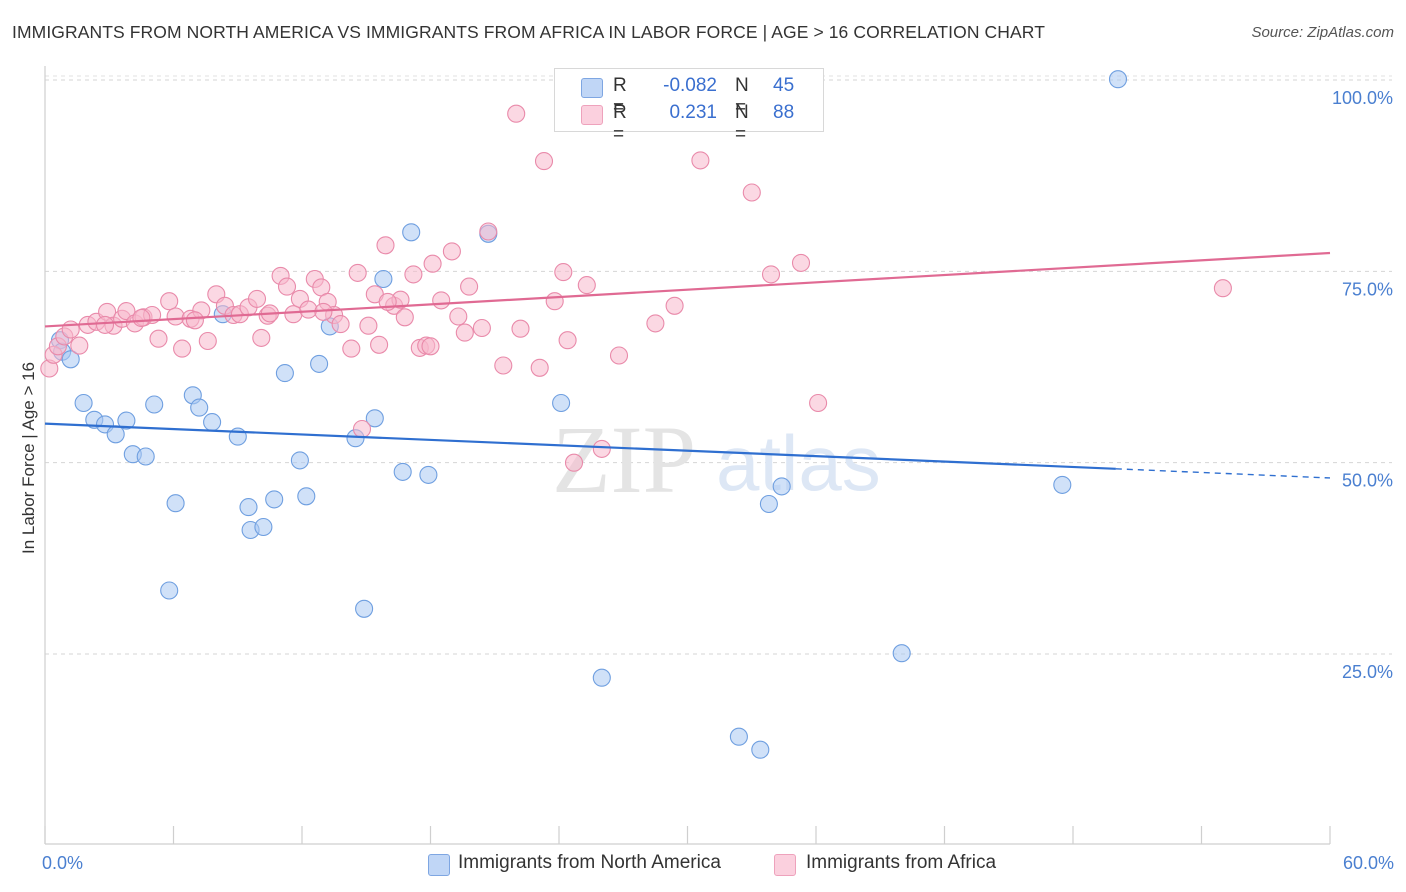 Image resolution: width=1406 pixels, height=892 pixels. Describe the element at coordinates (1367, 481) in the screenshot. I see `y-tick-label: 50.0%` at that location.